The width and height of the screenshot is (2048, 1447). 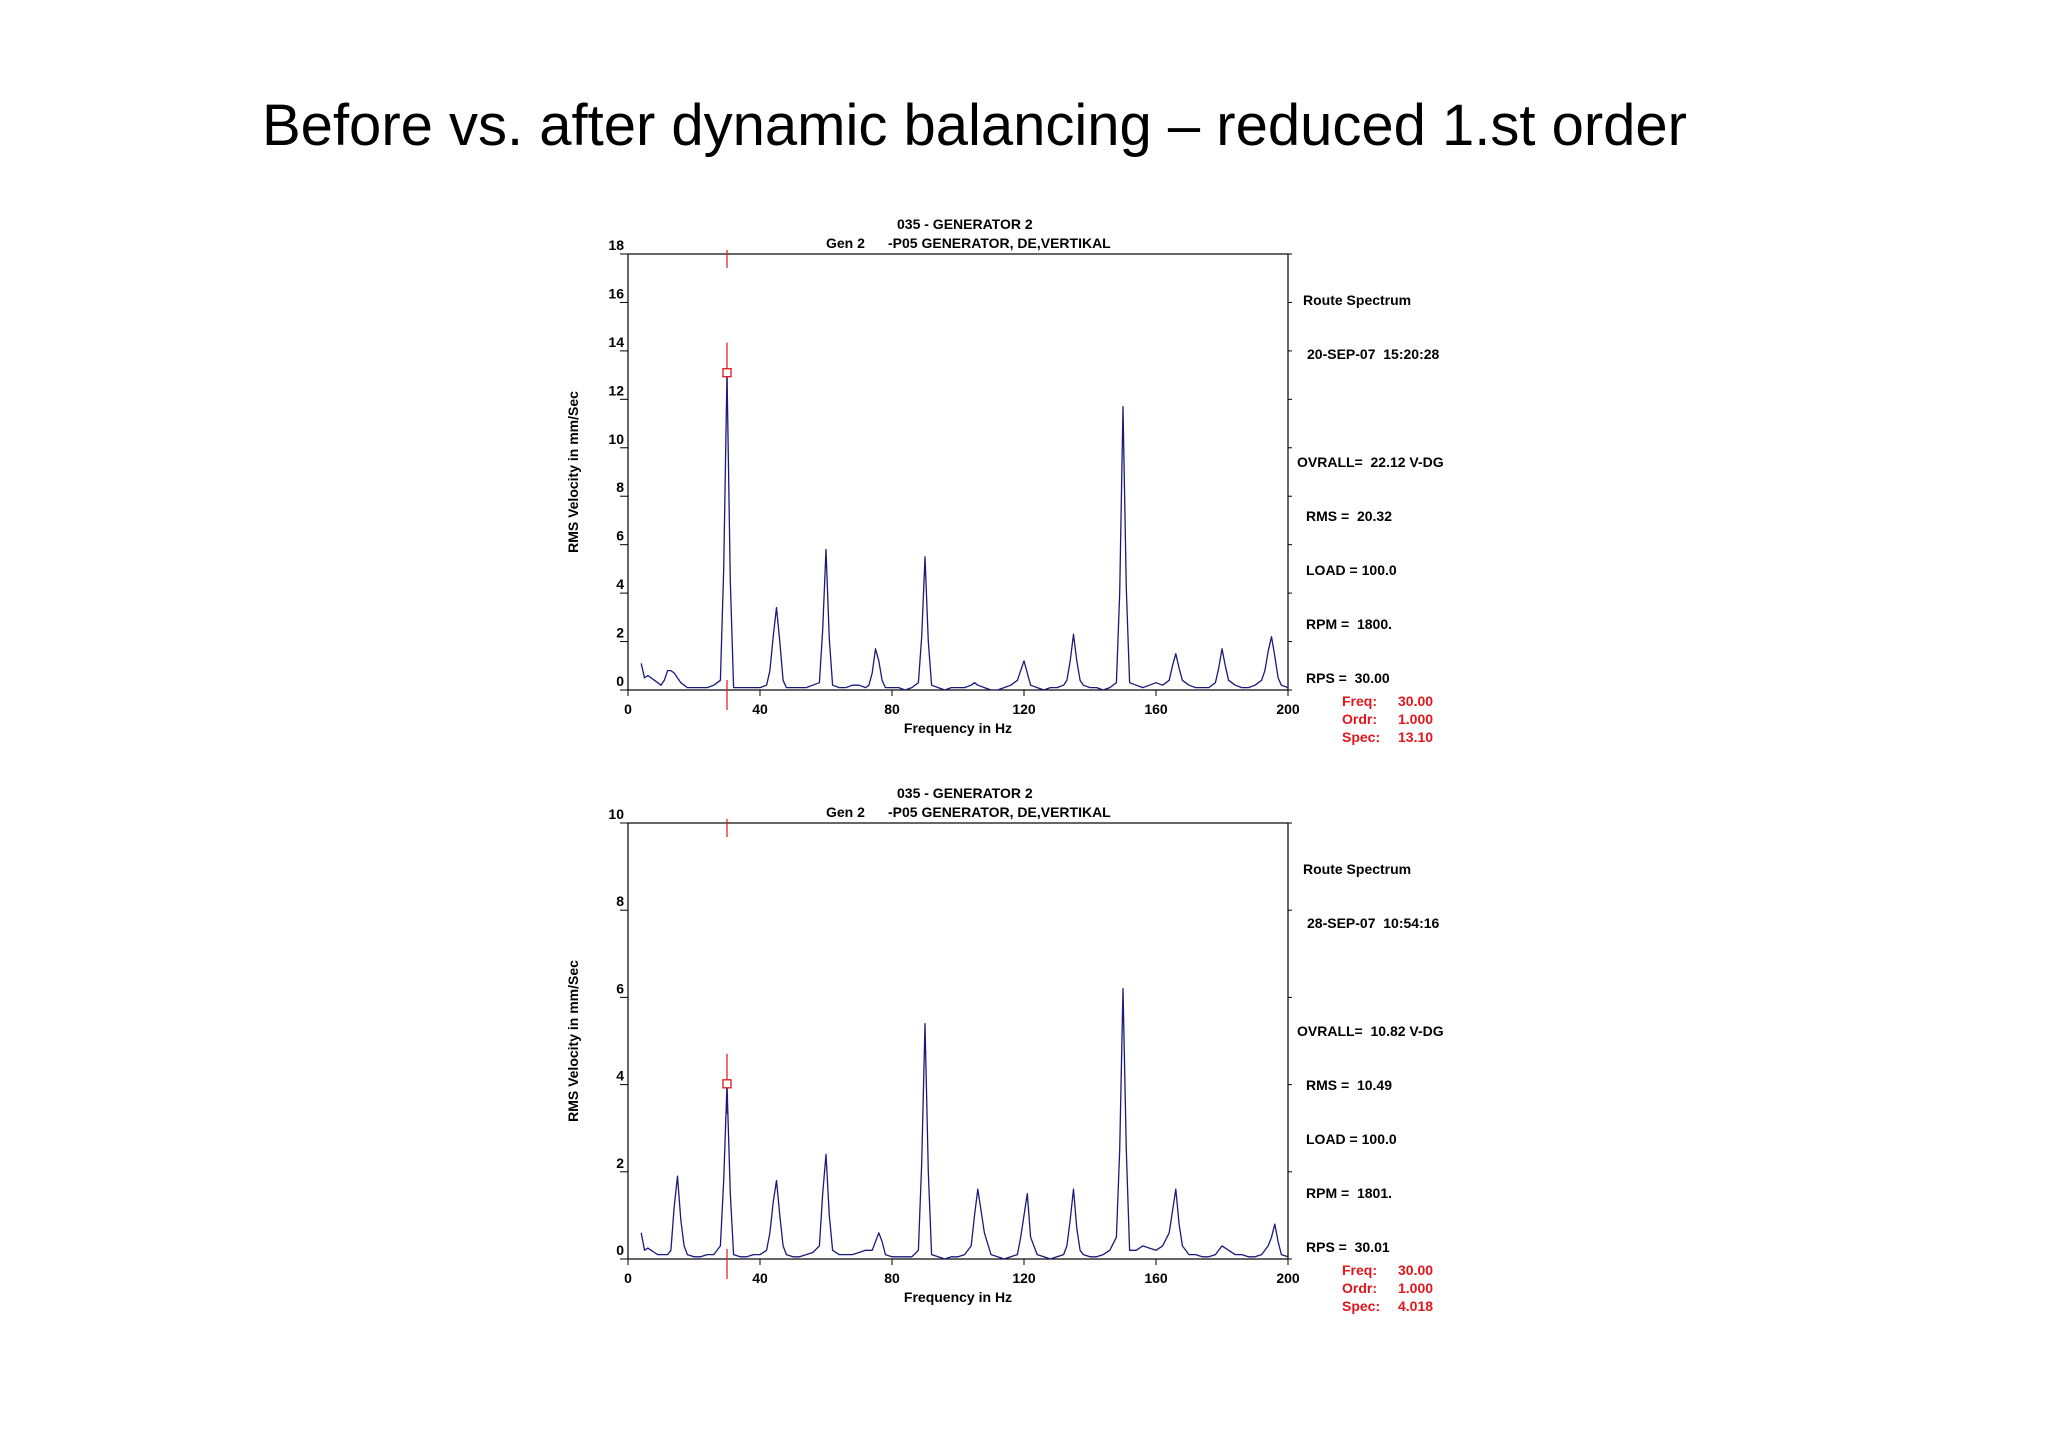 I want to click on rps-value: RPS = 30.00, so click(x=1348, y=678).